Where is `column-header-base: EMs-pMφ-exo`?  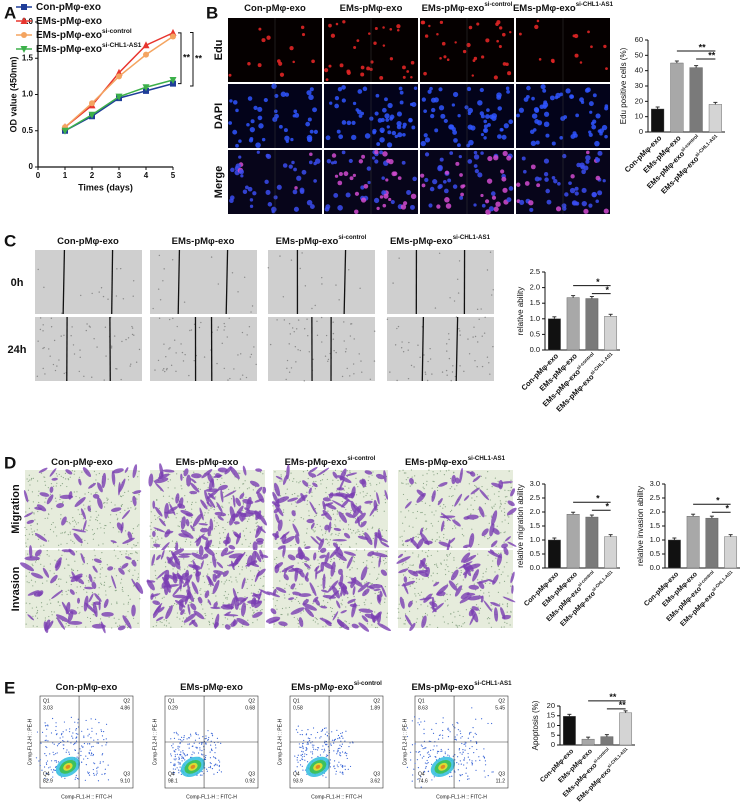 column-header-base: EMs-pMφ-exo is located at coordinates (453, 8).